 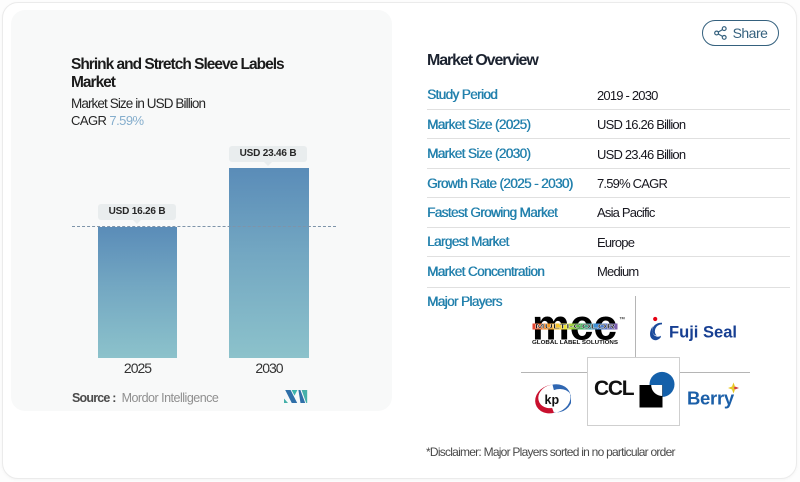 What do you see at coordinates (711, 398) in the screenshot?
I see `svg-text: Berry` at bounding box center [711, 398].